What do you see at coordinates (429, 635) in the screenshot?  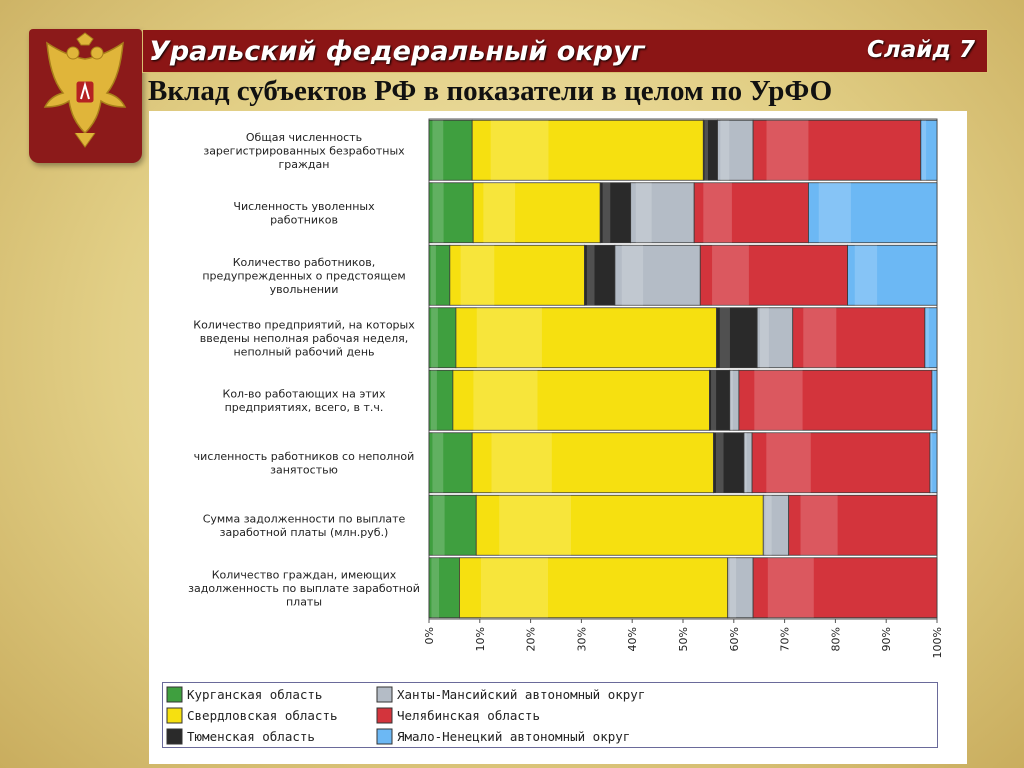 I see `x-tick-label: 0%` at bounding box center [429, 635].